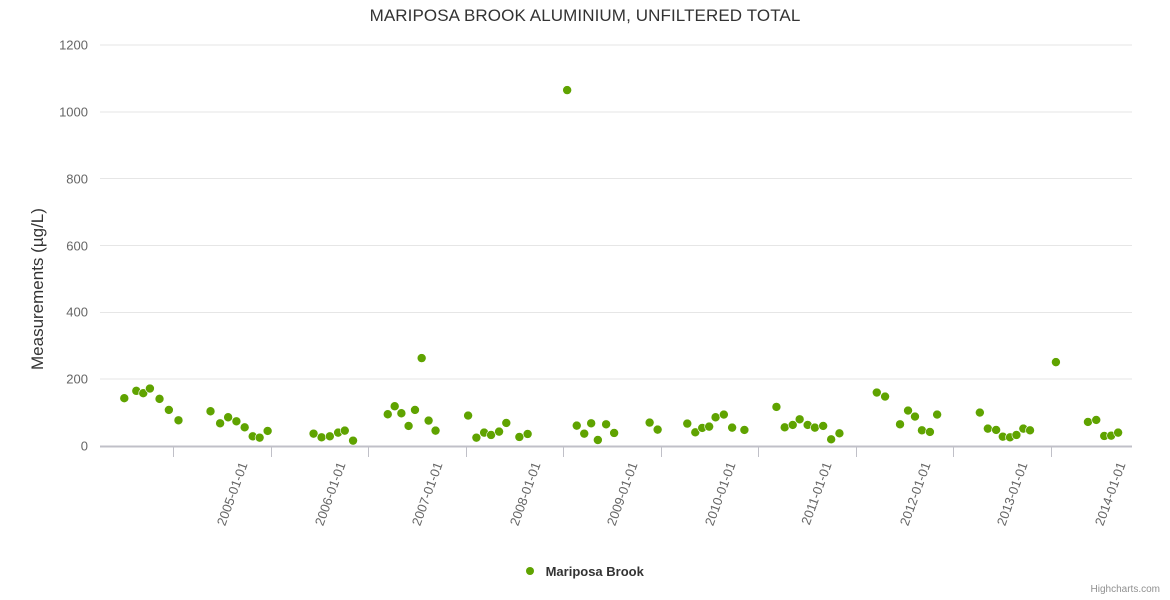  Describe the element at coordinates (73, 112) in the screenshot. I see `y-axis-tick-label: 1000` at that location.